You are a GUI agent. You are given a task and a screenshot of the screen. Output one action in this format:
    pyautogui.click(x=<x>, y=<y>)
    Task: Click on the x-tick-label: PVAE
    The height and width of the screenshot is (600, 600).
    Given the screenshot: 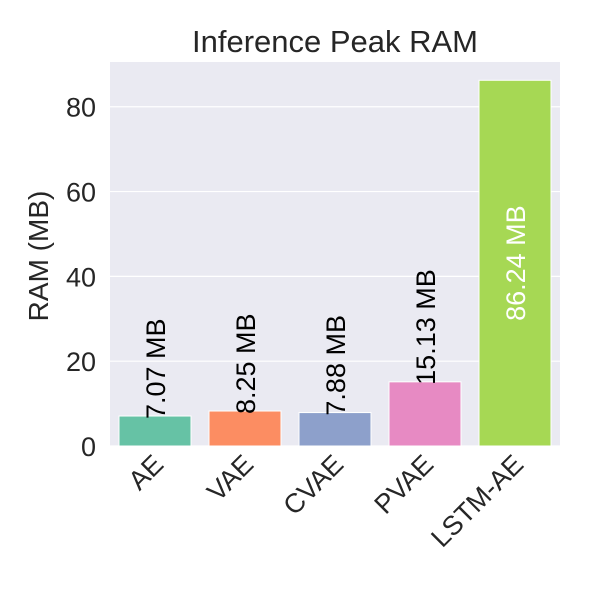 What is the action you would take?
    pyautogui.click(x=404, y=484)
    